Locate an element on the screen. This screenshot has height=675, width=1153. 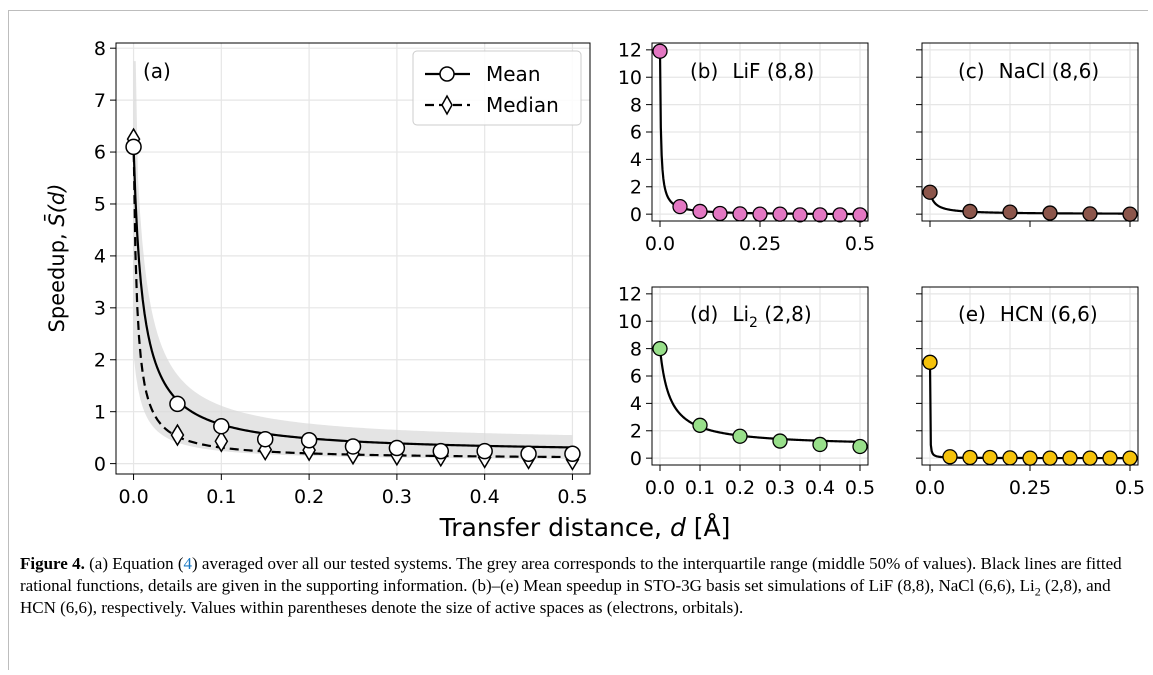
panel-b-ticks: 0.0 0.25 0.5 0 2 4 6 8 10 12 is located at coordinates (746, 147).